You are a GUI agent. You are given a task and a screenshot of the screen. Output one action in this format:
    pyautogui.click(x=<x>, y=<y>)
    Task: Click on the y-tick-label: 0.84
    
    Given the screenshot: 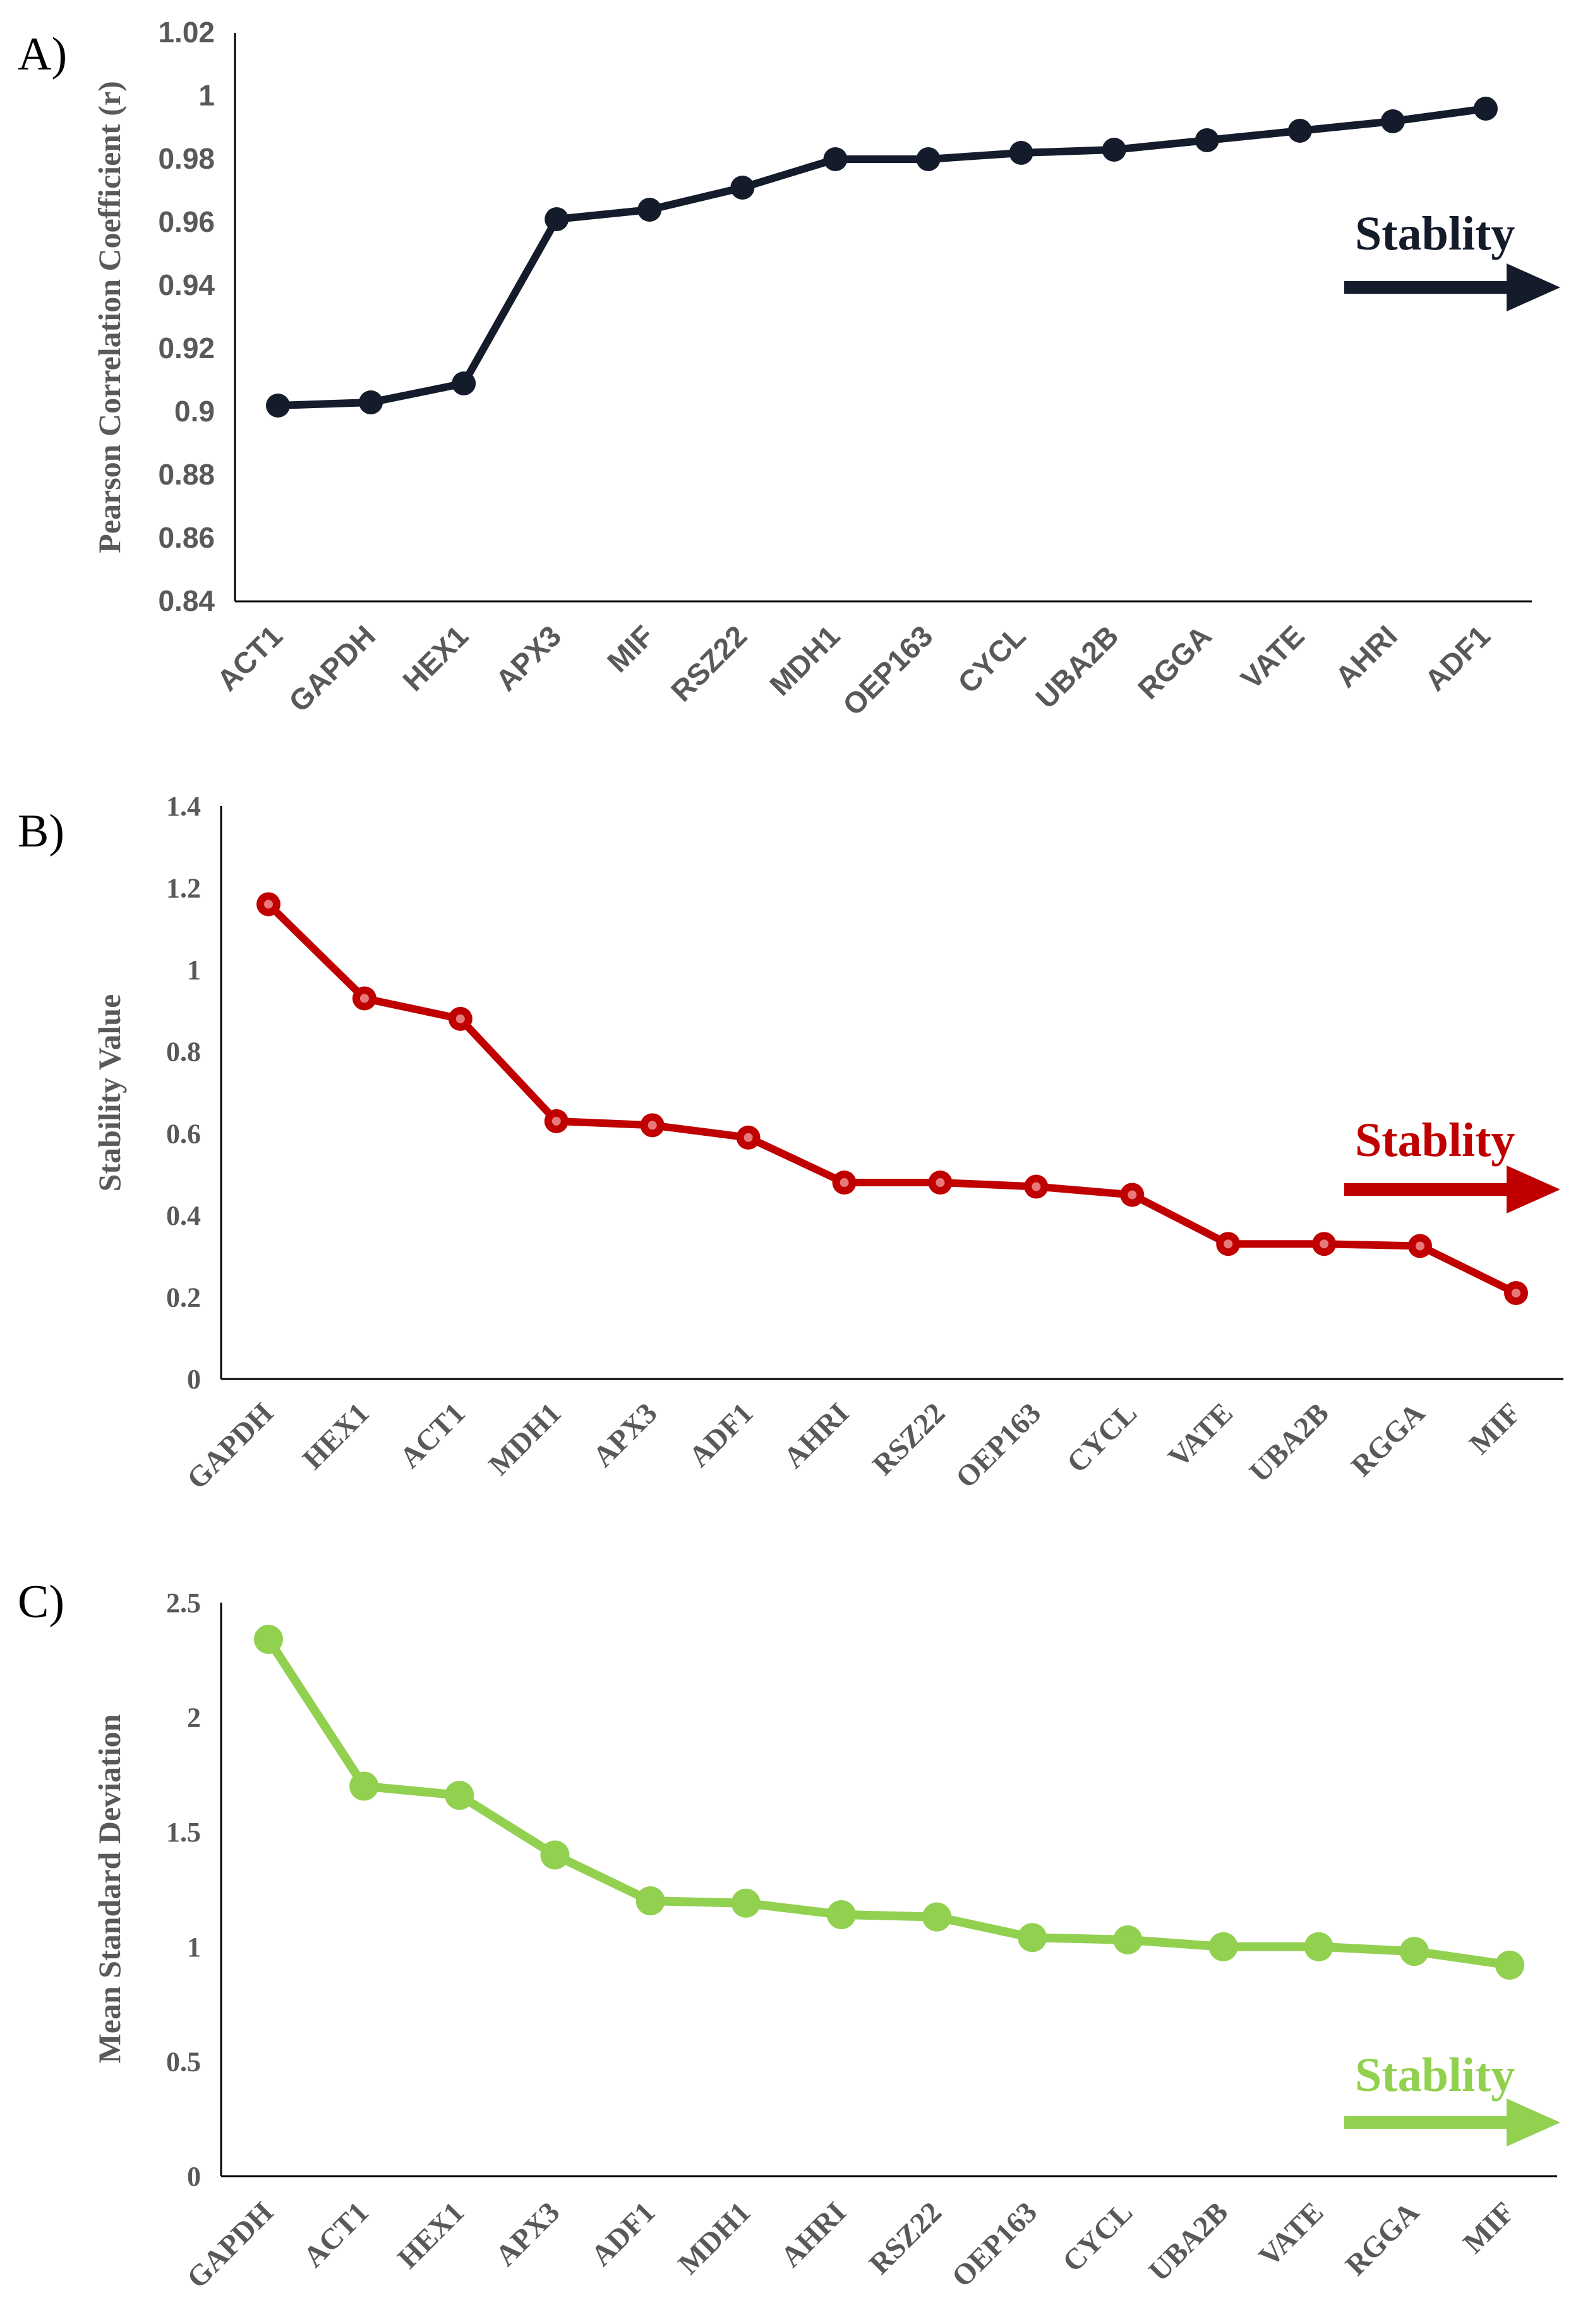 What is the action you would take?
    pyautogui.click(x=186, y=600)
    